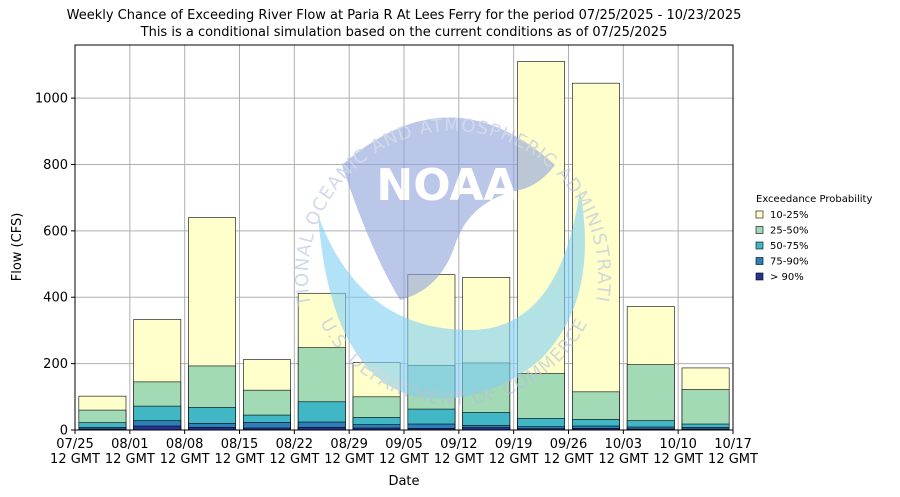 This screenshot has height=497, width=900. Describe the element at coordinates (446, 185) in the screenshot. I see `noaa-logo-text: NOAA` at that location.